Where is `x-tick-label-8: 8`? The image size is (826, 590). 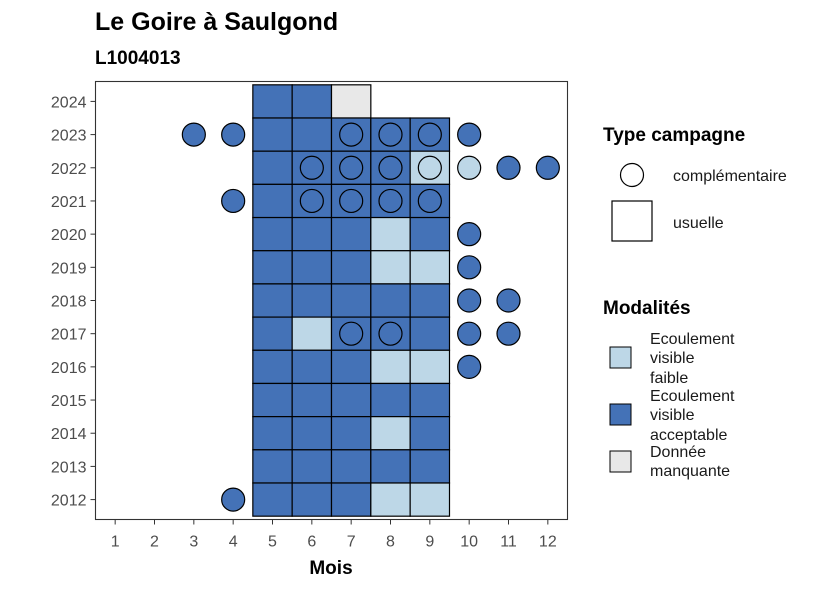 x-tick-label-8: 8 is located at coordinates (390, 542).